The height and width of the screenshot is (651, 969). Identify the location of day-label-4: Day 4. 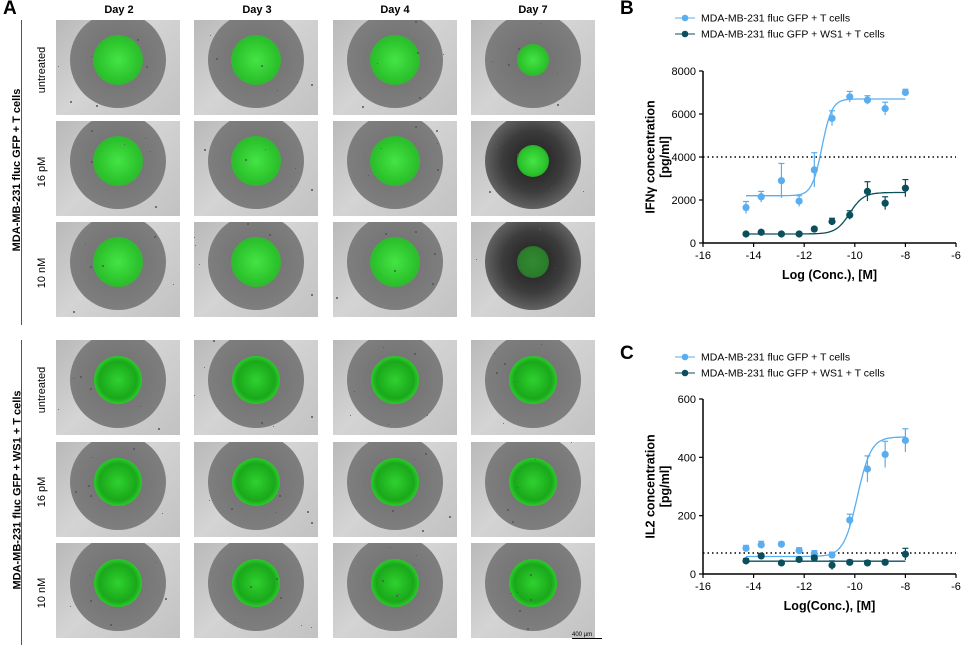
(395, 10).